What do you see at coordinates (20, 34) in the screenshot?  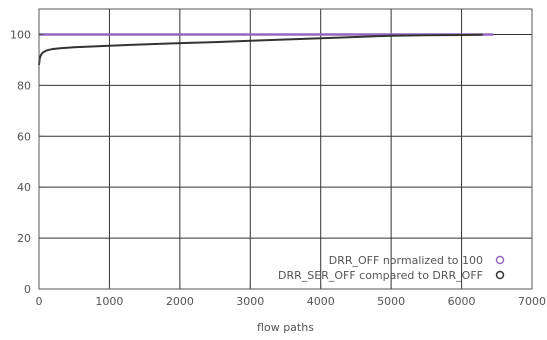 I see `y-tick-label: 100` at bounding box center [20, 34].